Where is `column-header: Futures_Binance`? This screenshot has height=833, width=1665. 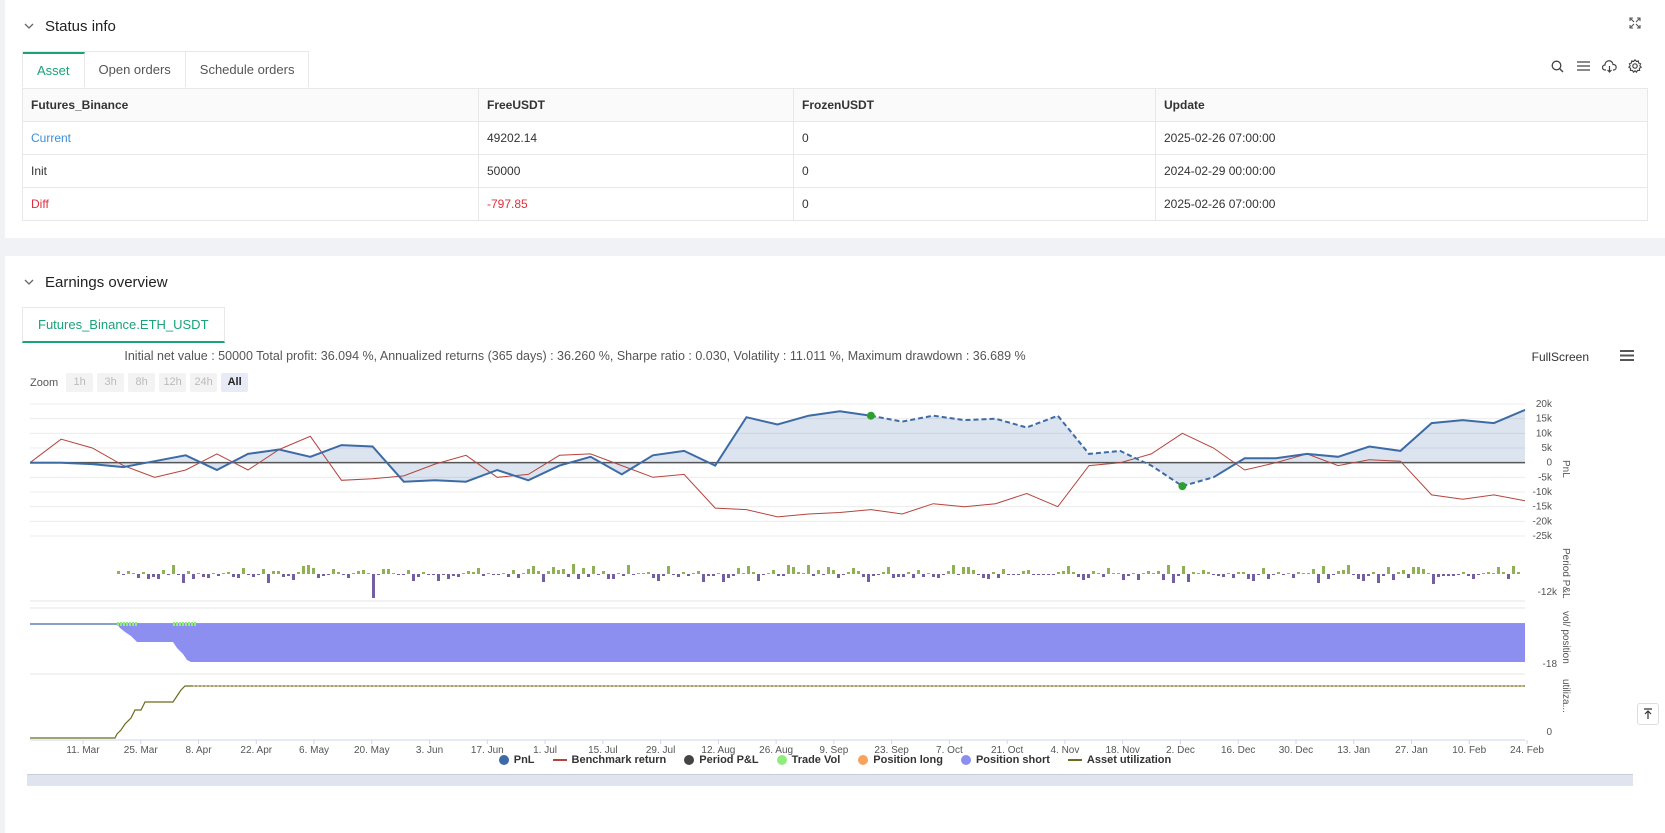 column-header: Futures_Binance is located at coordinates (250, 105).